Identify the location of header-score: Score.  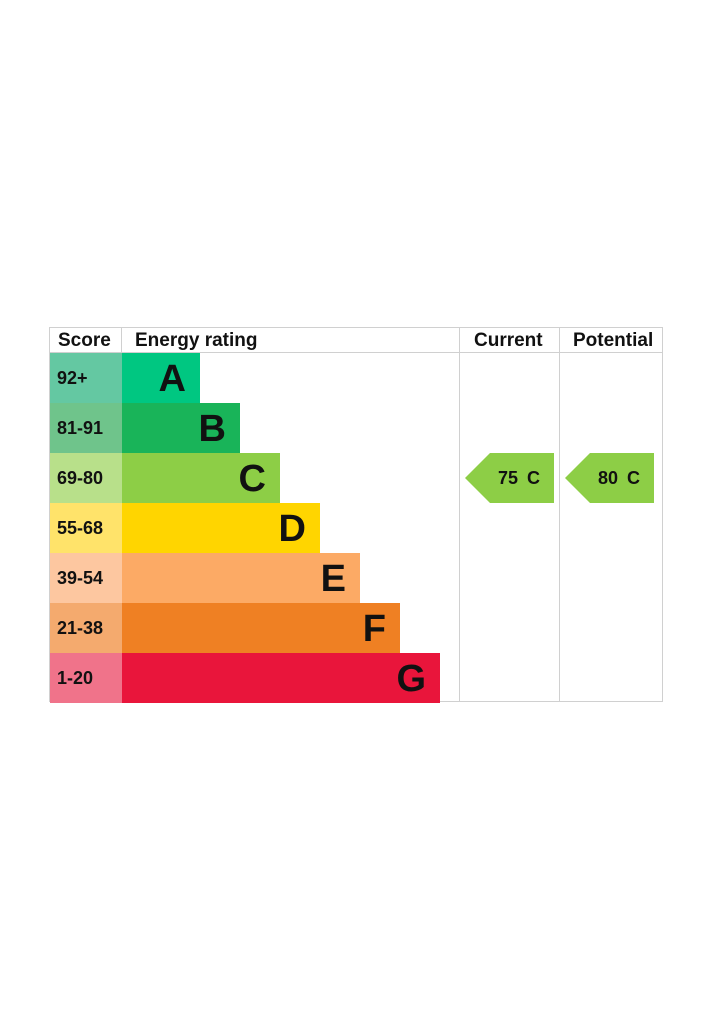
(84, 340).